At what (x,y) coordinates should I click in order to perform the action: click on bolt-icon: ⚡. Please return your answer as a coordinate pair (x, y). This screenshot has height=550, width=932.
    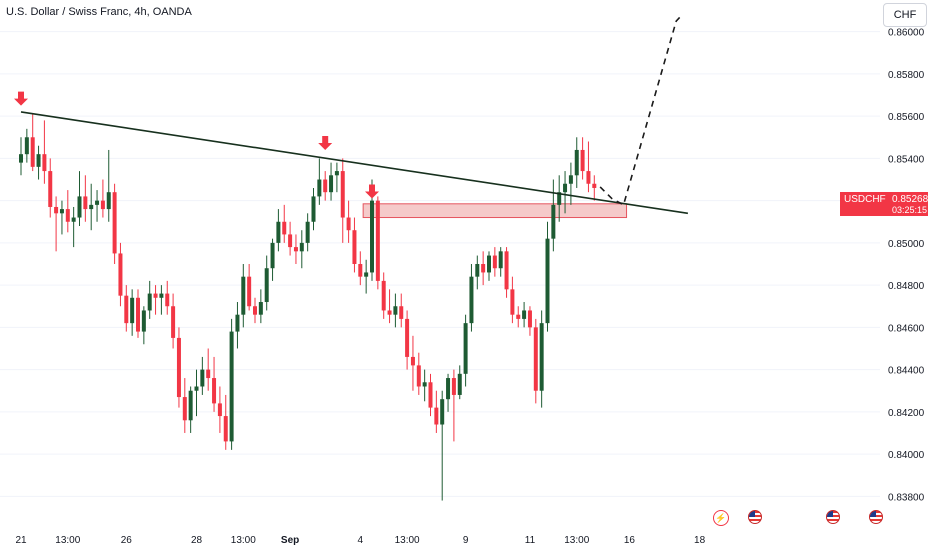
    Looking at the image, I should click on (721, 518).